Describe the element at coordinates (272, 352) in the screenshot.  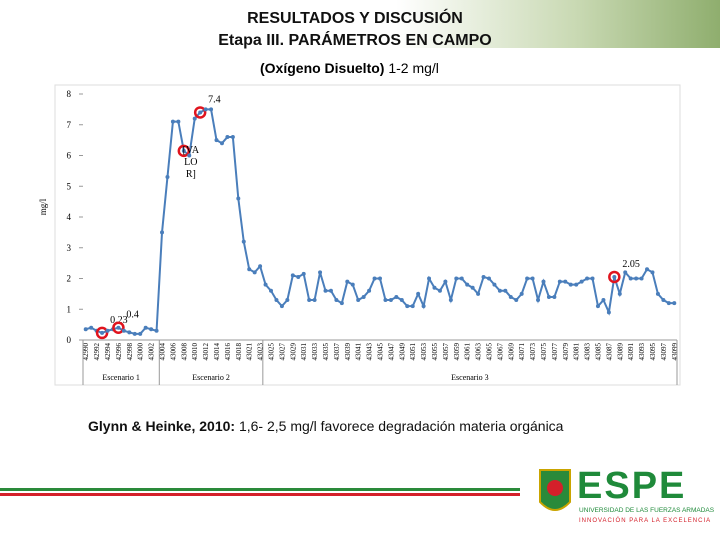
I see `x-tick-label: 43025` at that location.